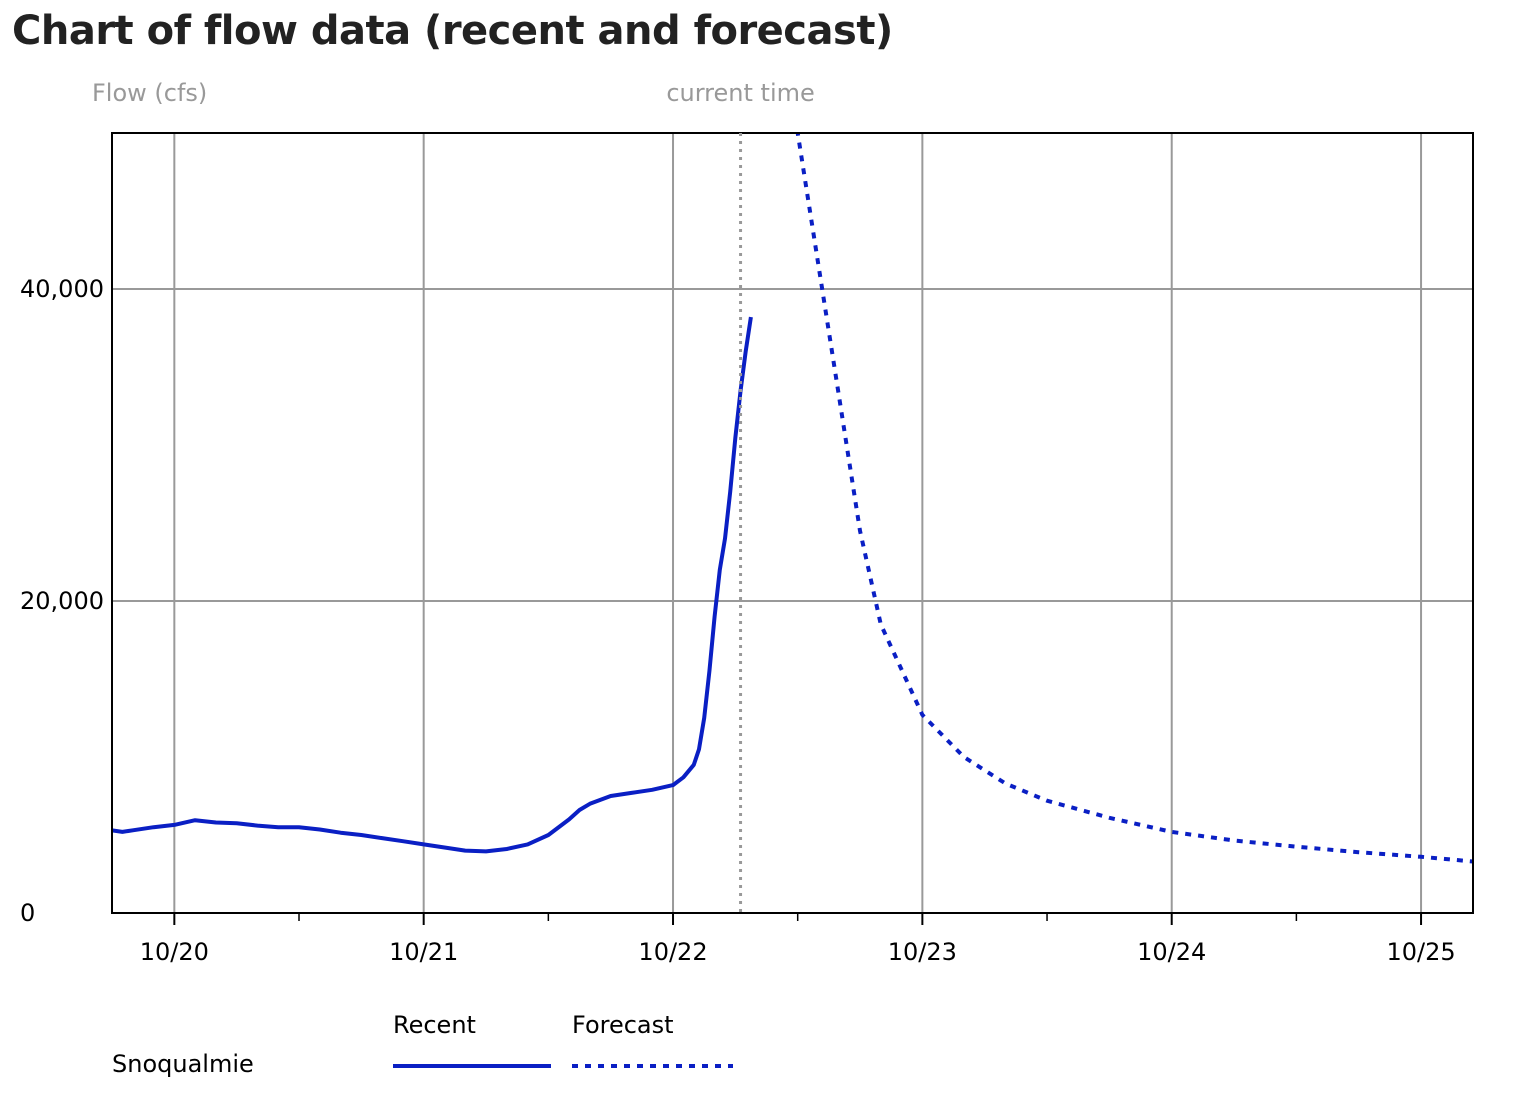 This screenshot has height=1096, width=1536. Describe the element at coordinates (27, 913) in the screenshot. I see `y-tick-label: 0` at that location.